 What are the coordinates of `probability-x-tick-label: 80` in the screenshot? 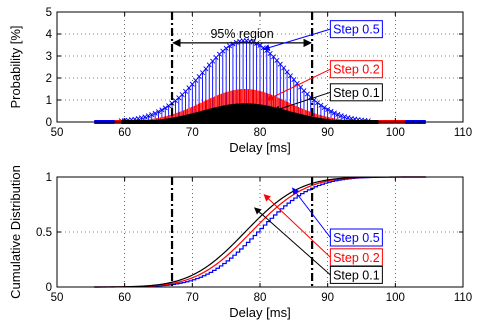 It's located at (260, 133).